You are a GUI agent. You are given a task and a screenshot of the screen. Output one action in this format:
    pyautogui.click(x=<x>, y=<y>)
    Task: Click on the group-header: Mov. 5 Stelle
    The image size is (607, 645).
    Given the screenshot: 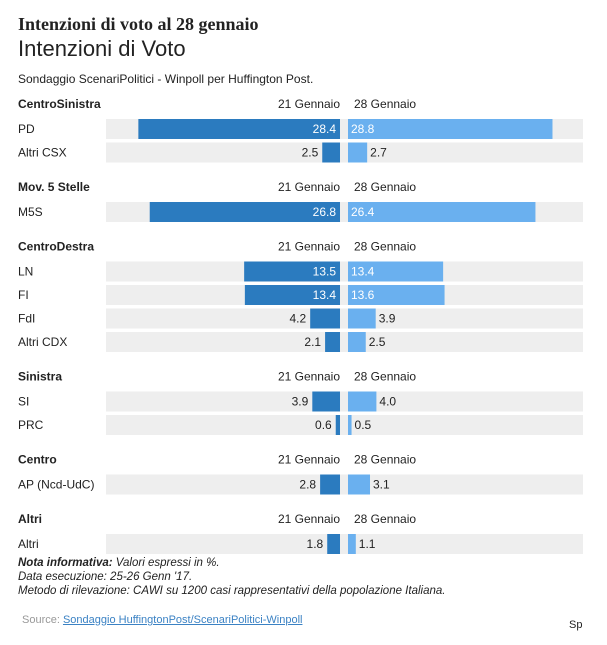 What is the action you would take?
    pyautogui.click(x=54, y=187)
    